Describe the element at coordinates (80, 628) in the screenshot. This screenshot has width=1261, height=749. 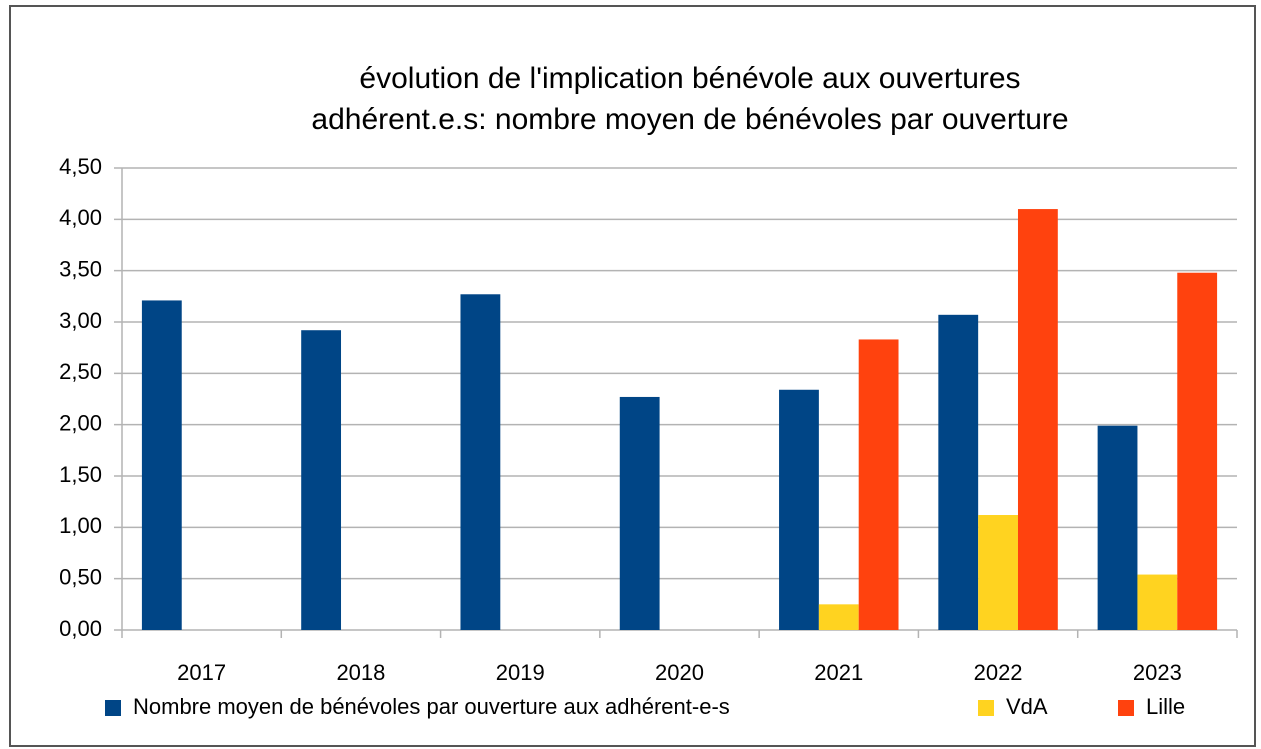
I see `y-tick-label: 0,00` at that location.